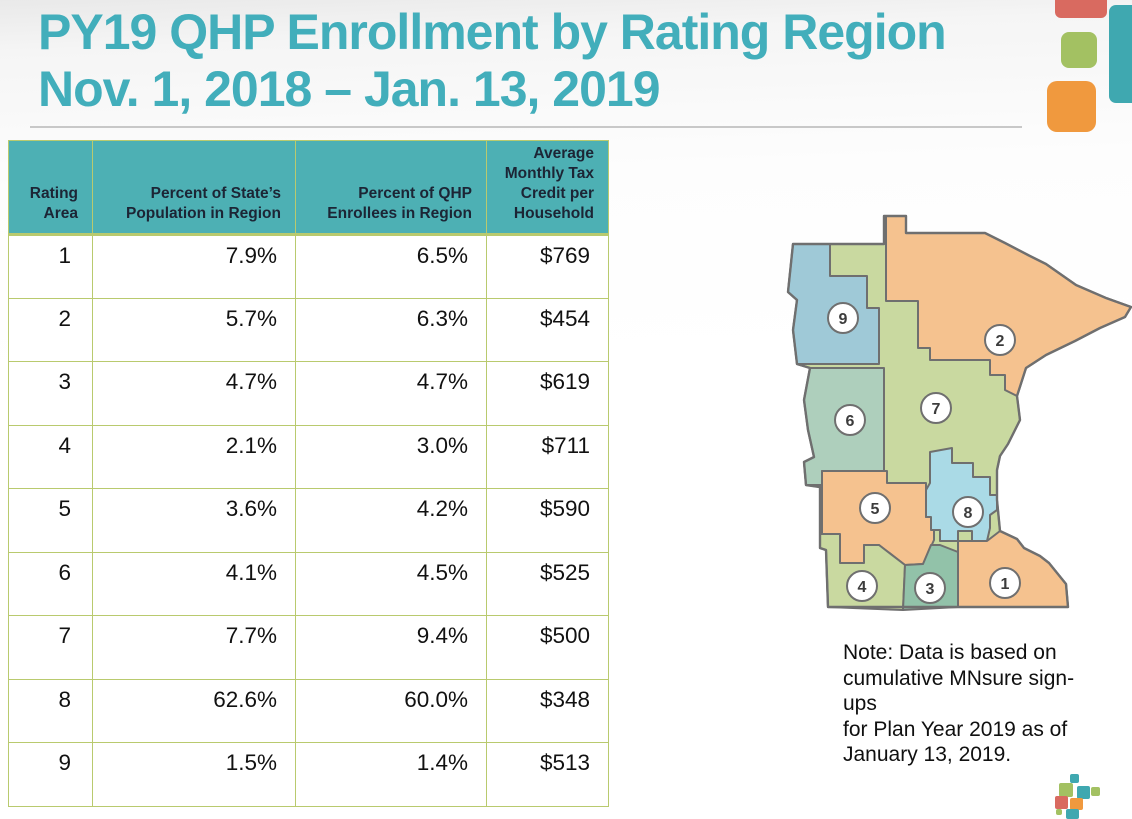  Describe the element at coordinates (547, 710) in the screenshot. I see `cell-avg_tax_credit: $348` at that location.